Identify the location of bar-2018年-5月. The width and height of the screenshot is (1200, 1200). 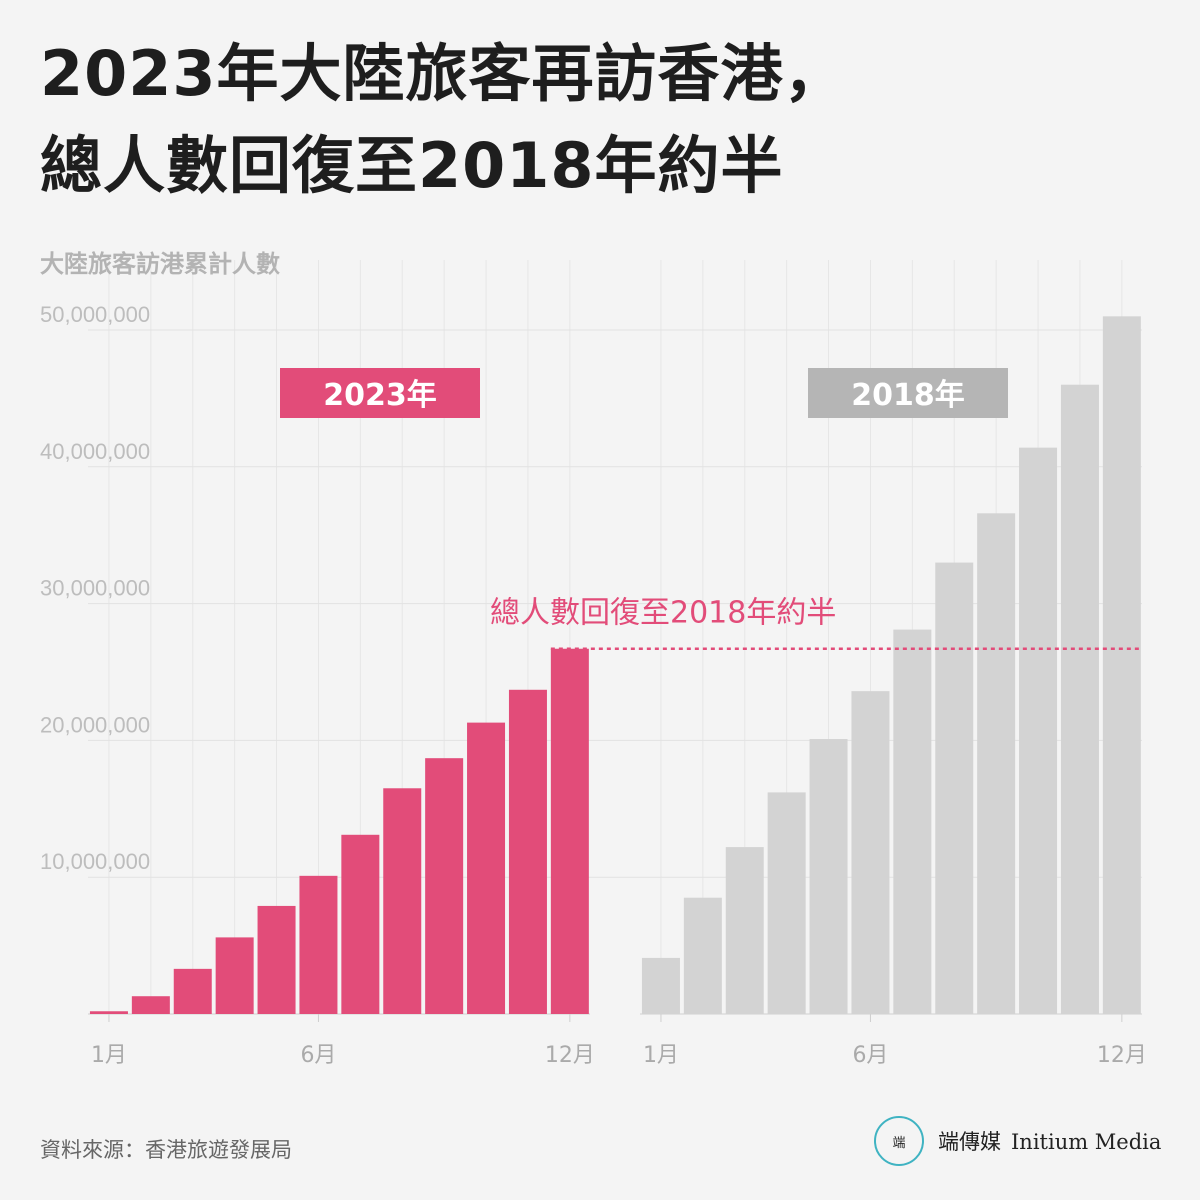
(828, 876).